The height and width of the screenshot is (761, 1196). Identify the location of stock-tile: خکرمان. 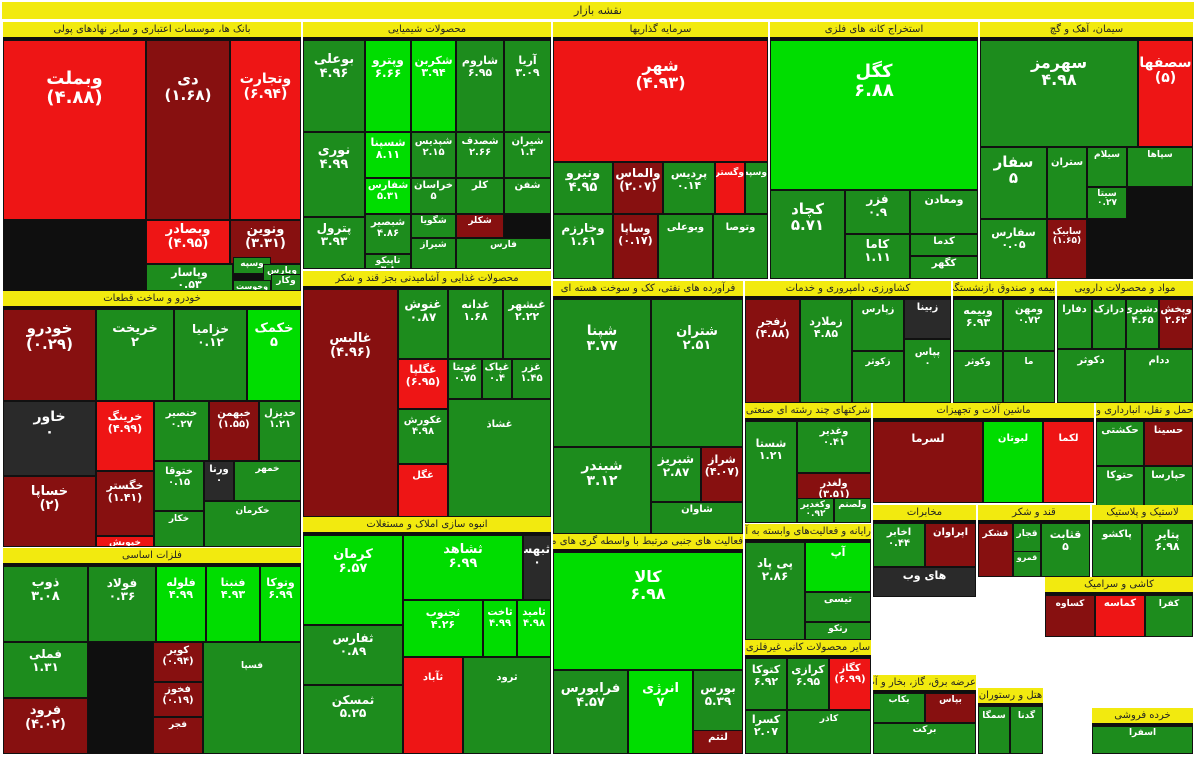
(252, 524).